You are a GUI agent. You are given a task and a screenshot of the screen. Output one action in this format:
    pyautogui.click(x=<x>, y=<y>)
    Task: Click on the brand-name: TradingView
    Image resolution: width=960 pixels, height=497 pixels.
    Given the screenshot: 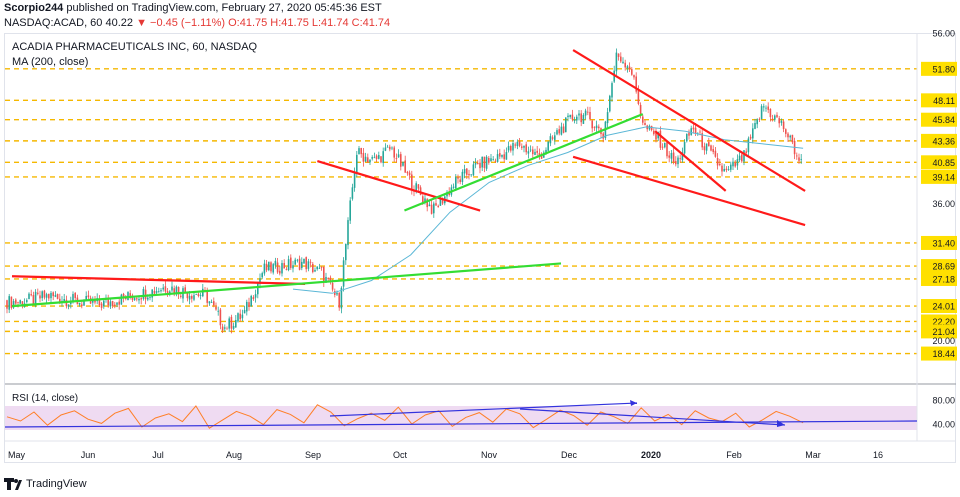 What is the action you would take?
    pyautogui.click(x=56, y=484)
    